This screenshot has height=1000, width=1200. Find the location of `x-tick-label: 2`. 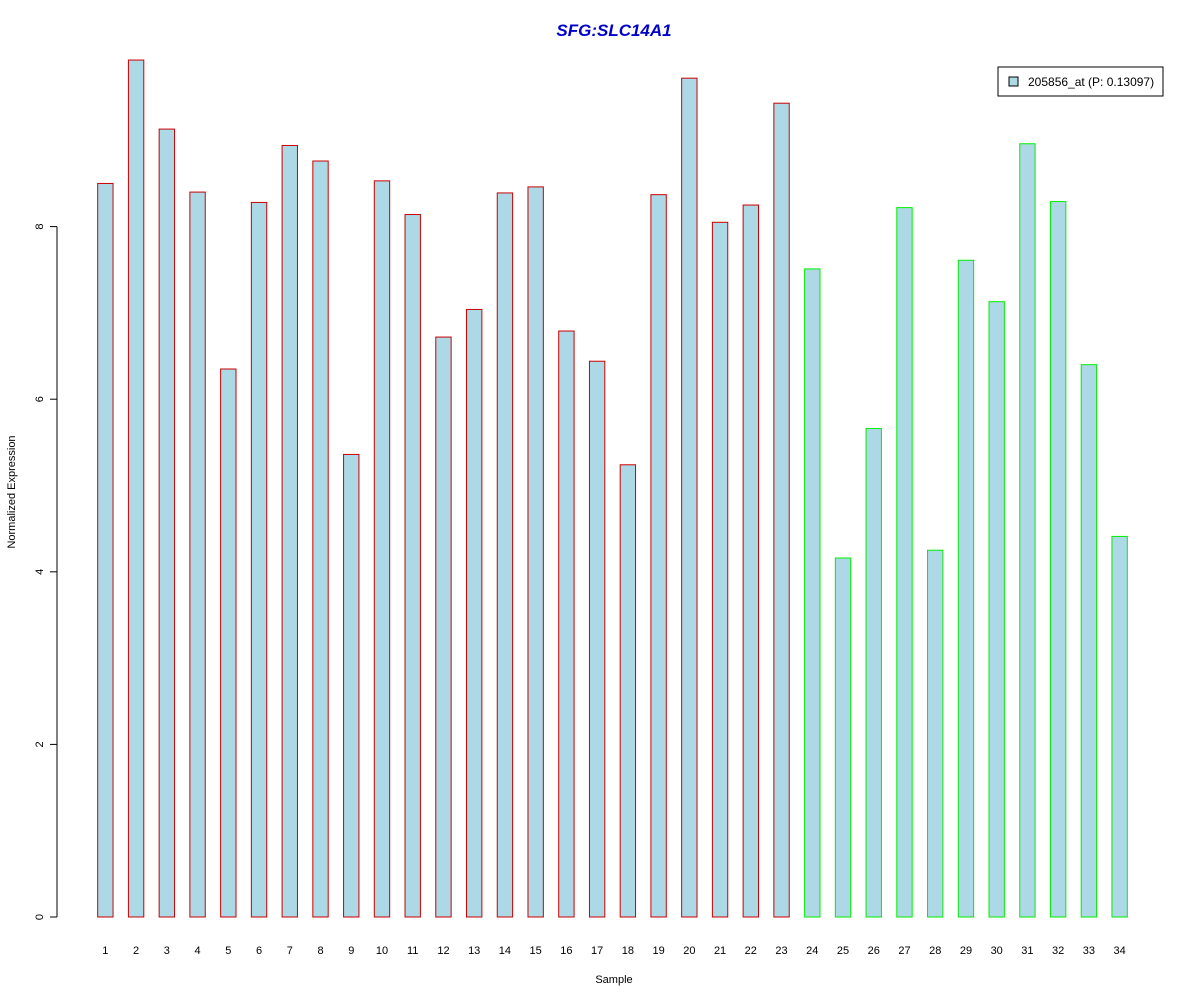

x-tick-label: 2 is located at coordinates (136, 951).